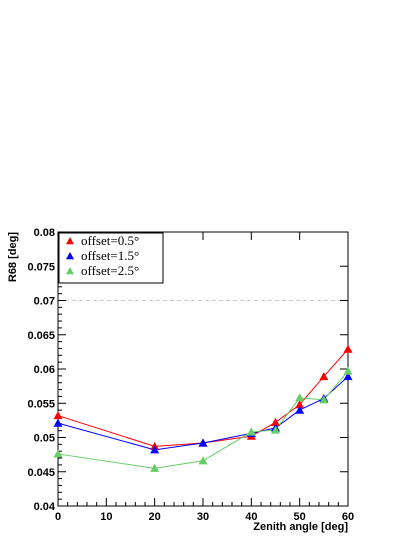 The image size is (417, 540). I want to click on x-tick-label: 30, so click(203, 517).